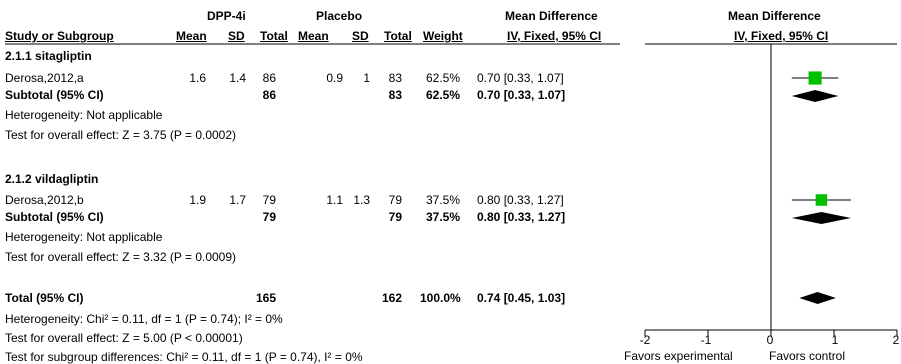  Describe the element at coordinates (395, 95) in the screenshot. I see `subtotal-n2: 83` at that location.